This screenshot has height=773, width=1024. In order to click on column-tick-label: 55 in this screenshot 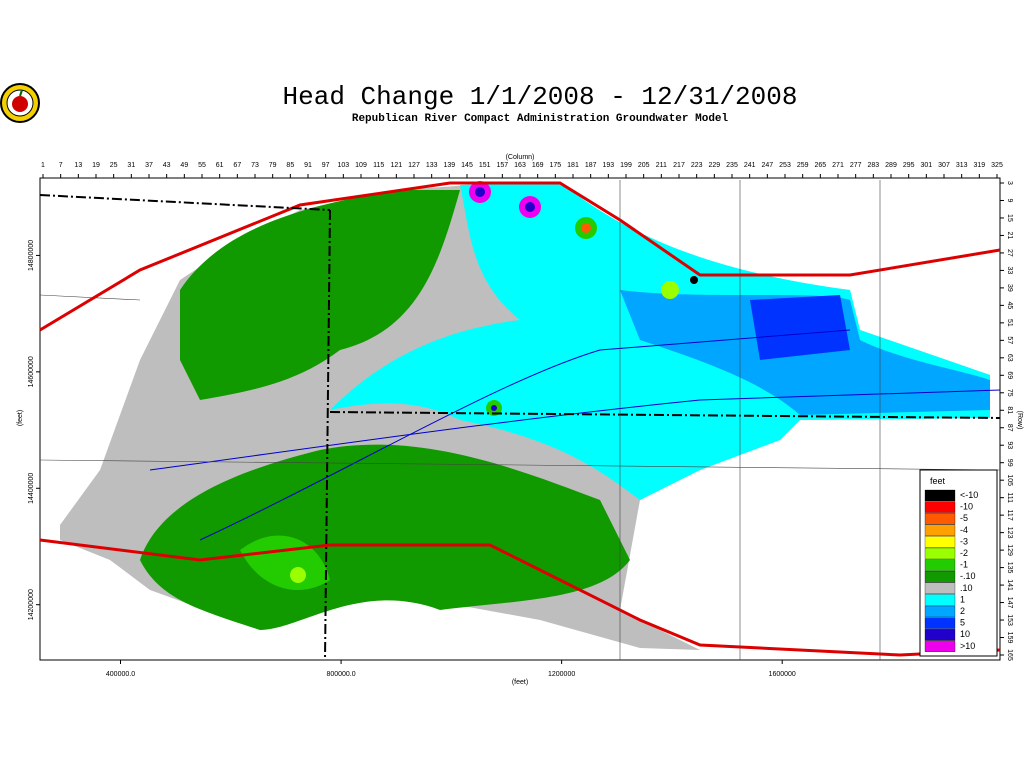, I will do `click(202, 165)`.